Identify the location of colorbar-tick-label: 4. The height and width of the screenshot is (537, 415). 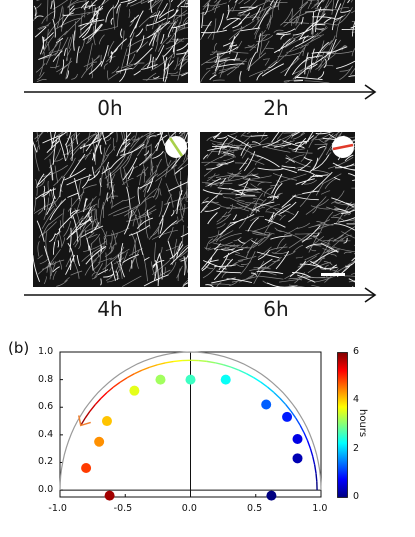
(356, 400).